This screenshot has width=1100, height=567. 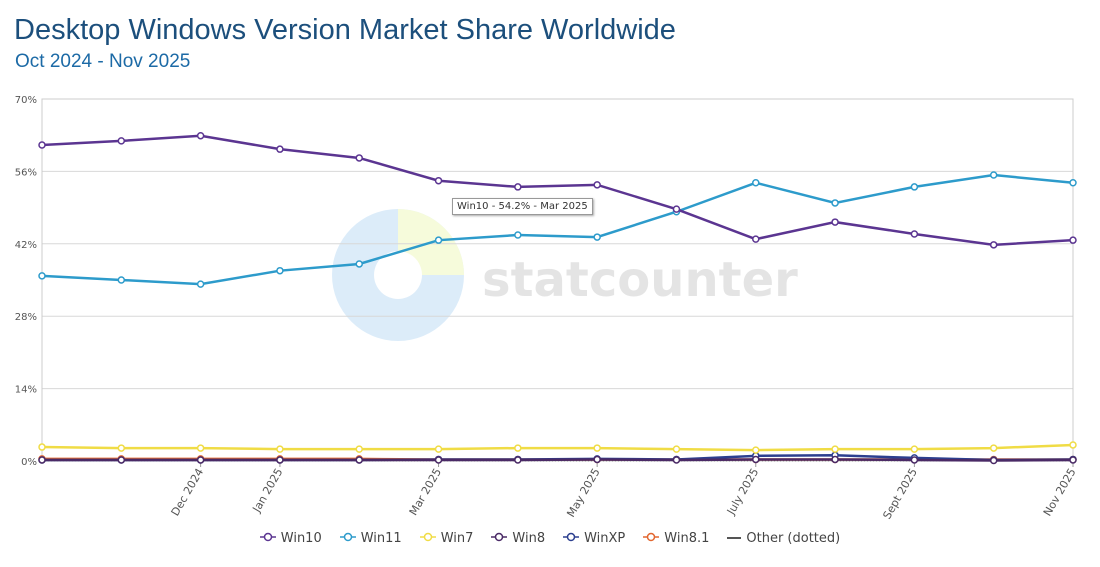 What do you see at coordinates (26, 390) in the screenshot?
I see `y-tick-label: 14%` at bounding box center [26, 390].